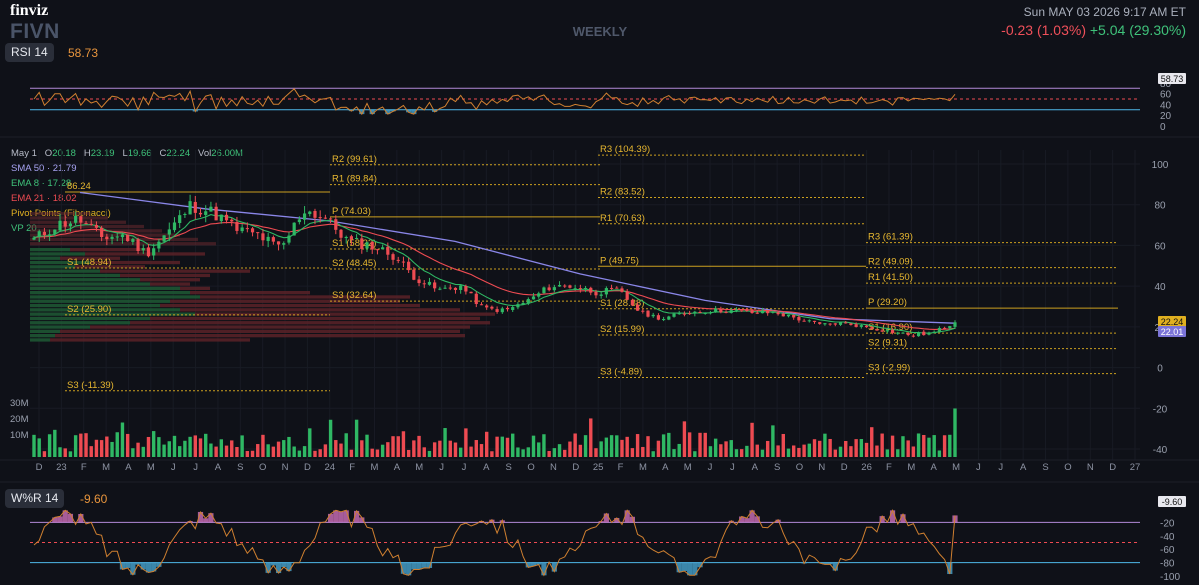 This screenshot has width=1199, height=585. What do you see at coordinates (553, 467) in the screenshot?
I see `x-tick-label: N` at bounding box center [553, 467].